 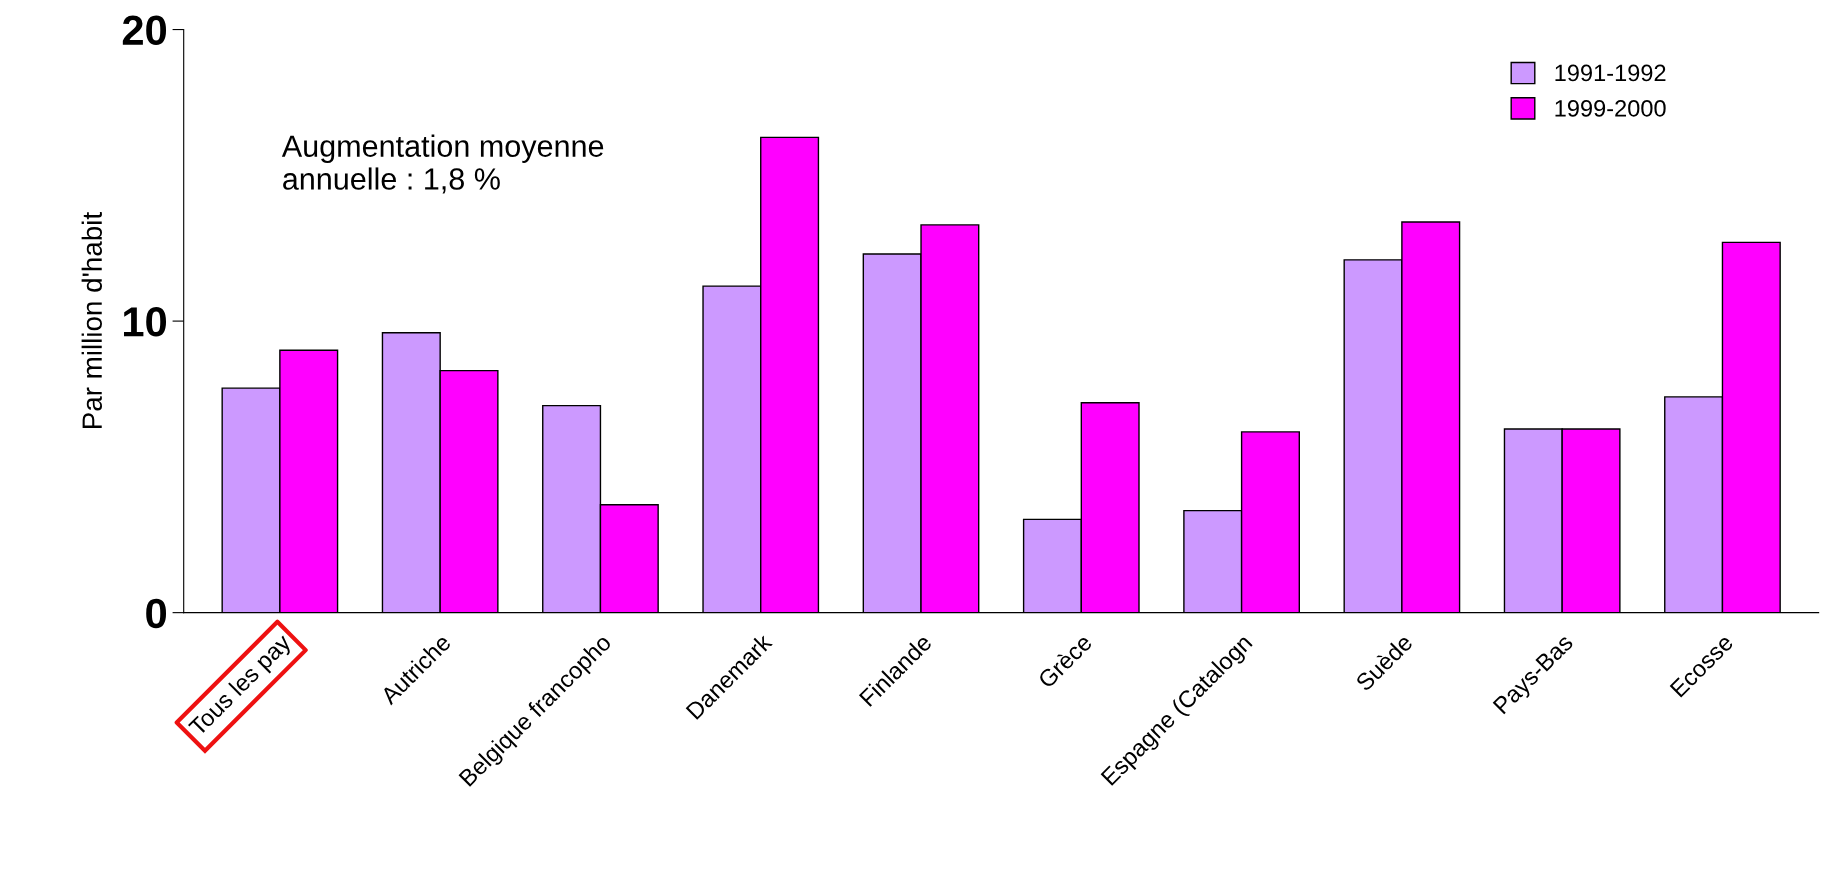 What do you see at coordinates (156, 613) in the screenshot?
I see `y-tick-label: 0` at bounding box center [156, 613].